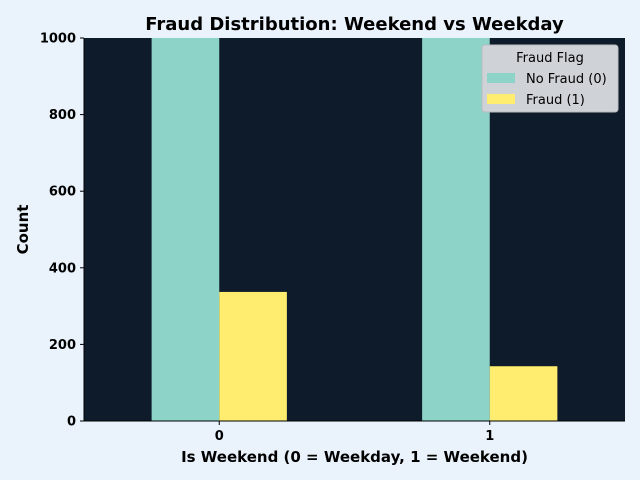 The height and width of the screenshot is (480, 640). Describe the element at coordinates (62, 345) in the screenshot. I see `y-tick-label: 200` at that location.